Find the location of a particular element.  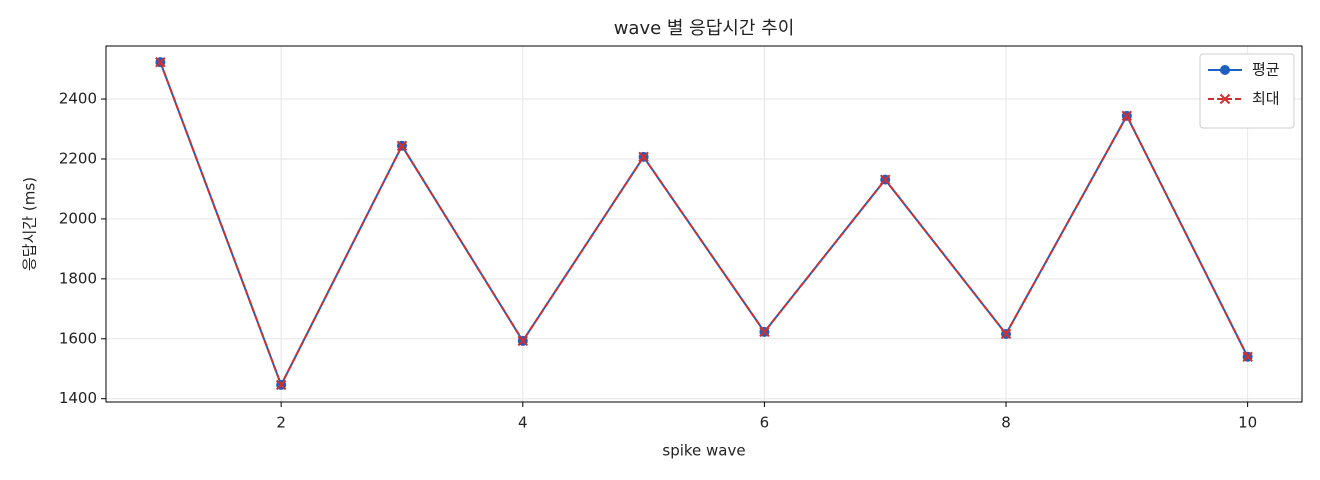

y-tick-label: 2400 is located at coordinates (78, 99).